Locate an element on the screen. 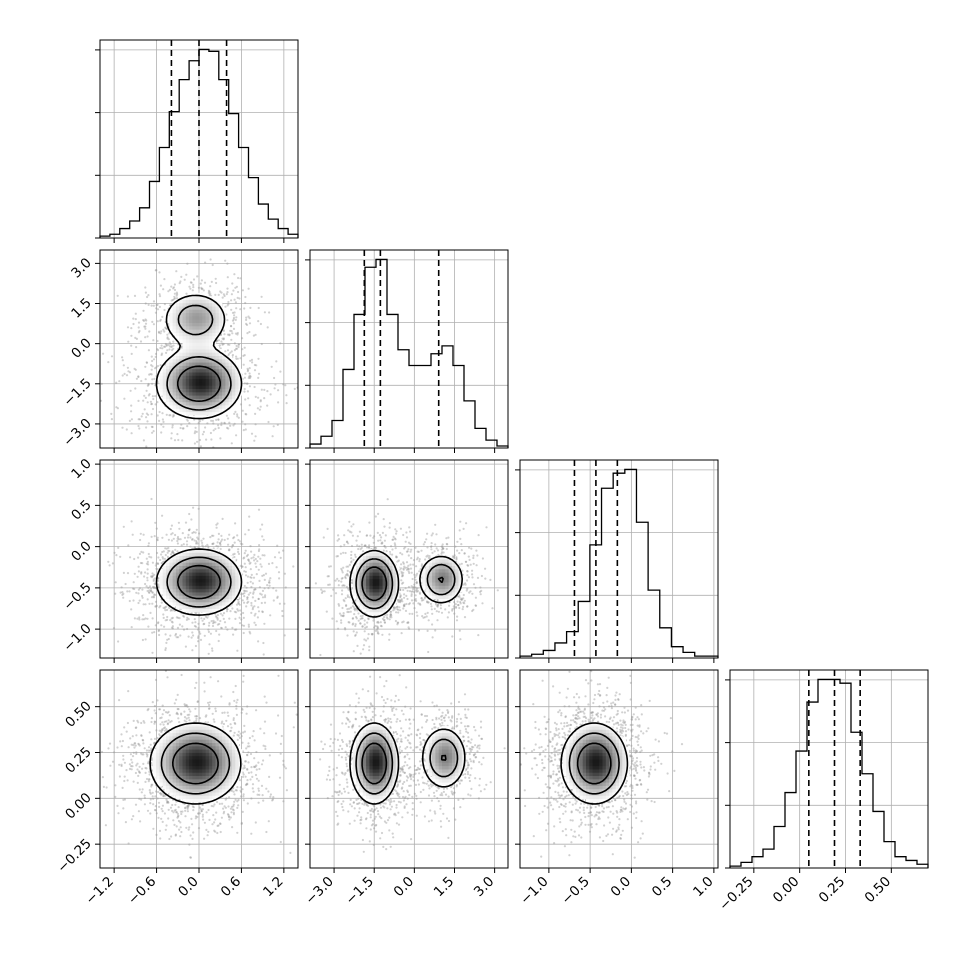 Image resolution: width=970 pixels, height=970 pixels. y-tick-label: 0.0 is located at coordinates (81, 551).